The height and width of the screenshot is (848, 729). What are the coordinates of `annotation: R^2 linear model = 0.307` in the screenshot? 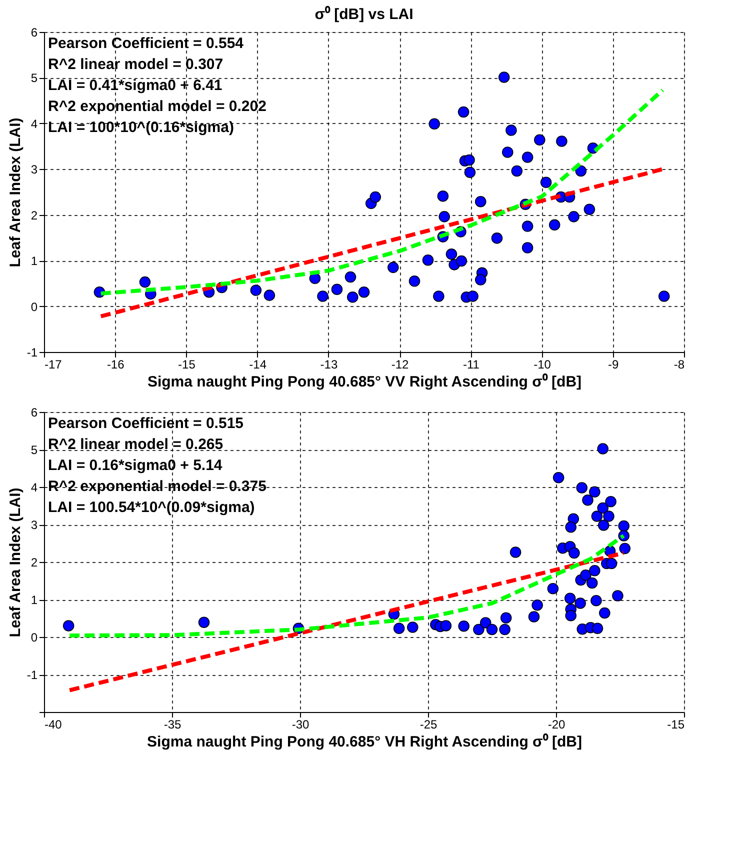 It's located at (136, 64).